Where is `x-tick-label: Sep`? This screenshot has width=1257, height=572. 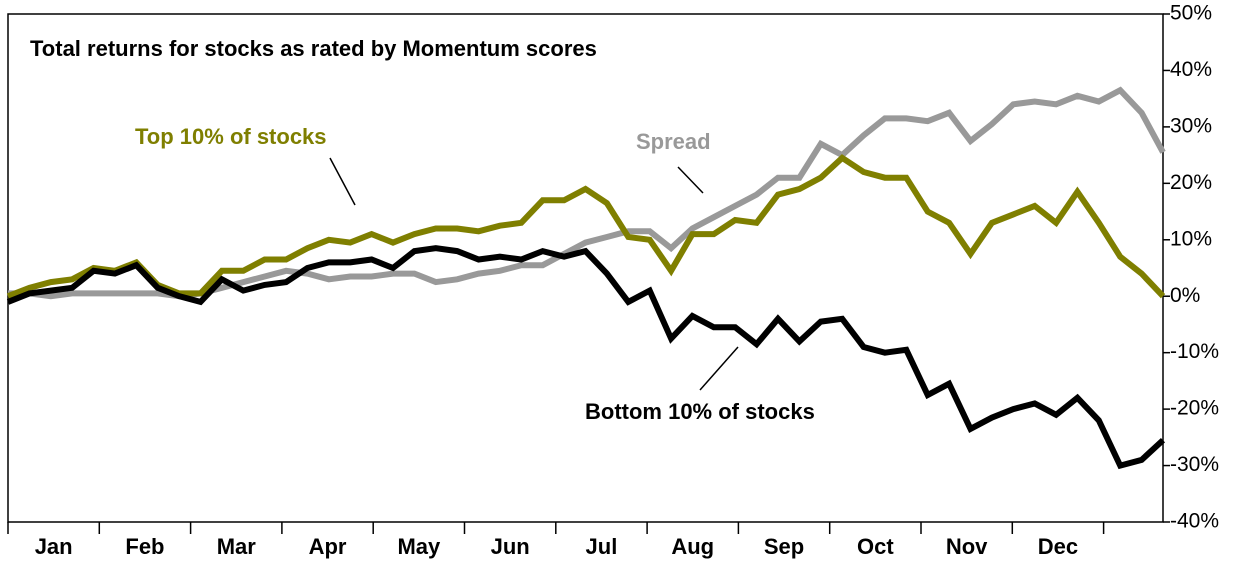
x-tick-label: Sep is located at coordinates (784, 546).